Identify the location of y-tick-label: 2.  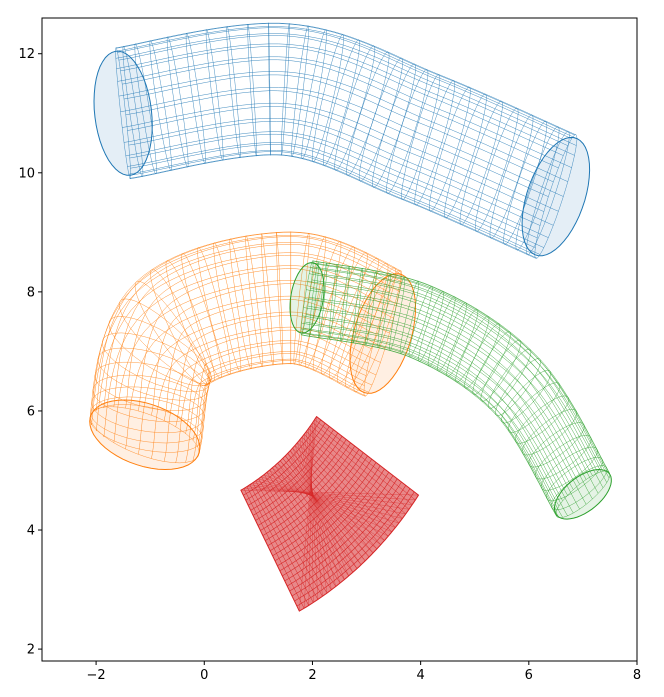
(31, 650).